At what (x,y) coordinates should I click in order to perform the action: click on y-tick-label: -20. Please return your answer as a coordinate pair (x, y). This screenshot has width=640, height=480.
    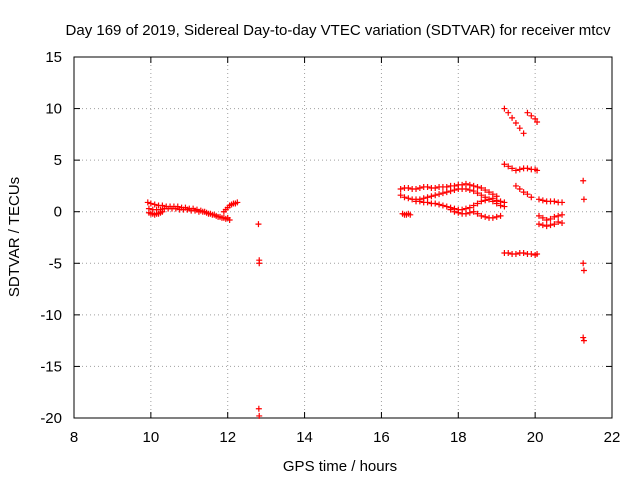
    Looking at the image, I should click on (51, 418).